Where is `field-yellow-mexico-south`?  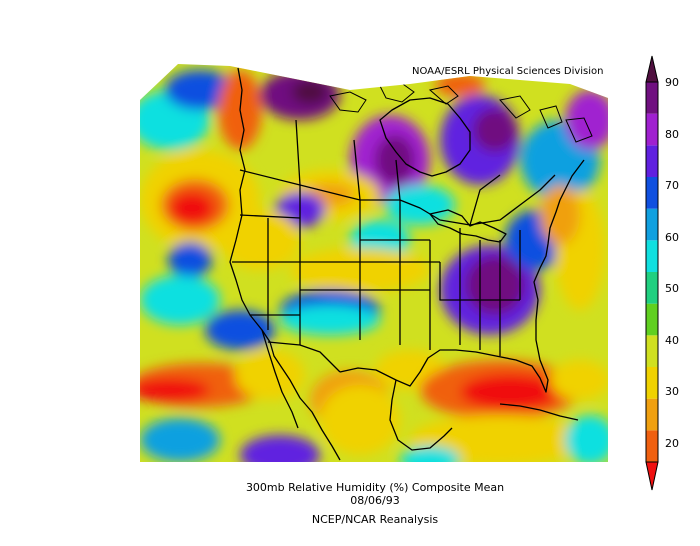 field-yellow-mexico-south is located at coordinates (360, 420).